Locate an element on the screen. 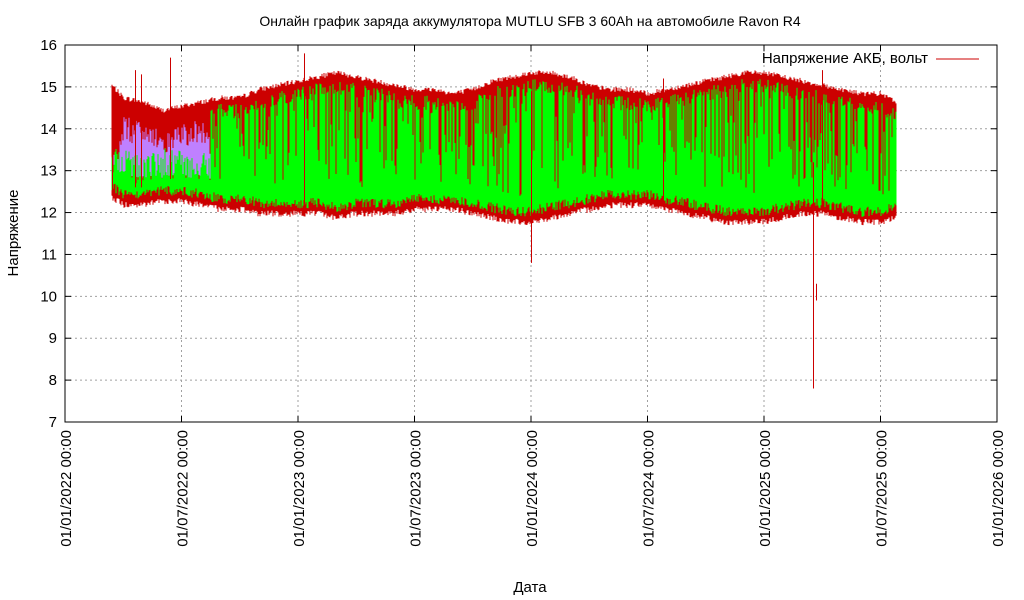  y-tick-label: 13 is located at coordinates (48, 171).